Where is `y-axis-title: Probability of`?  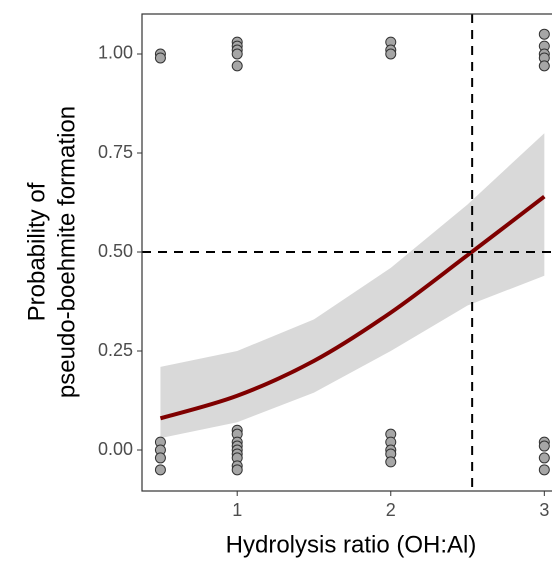
y-axis-title: Probability of is located at coordinates (36, 251).